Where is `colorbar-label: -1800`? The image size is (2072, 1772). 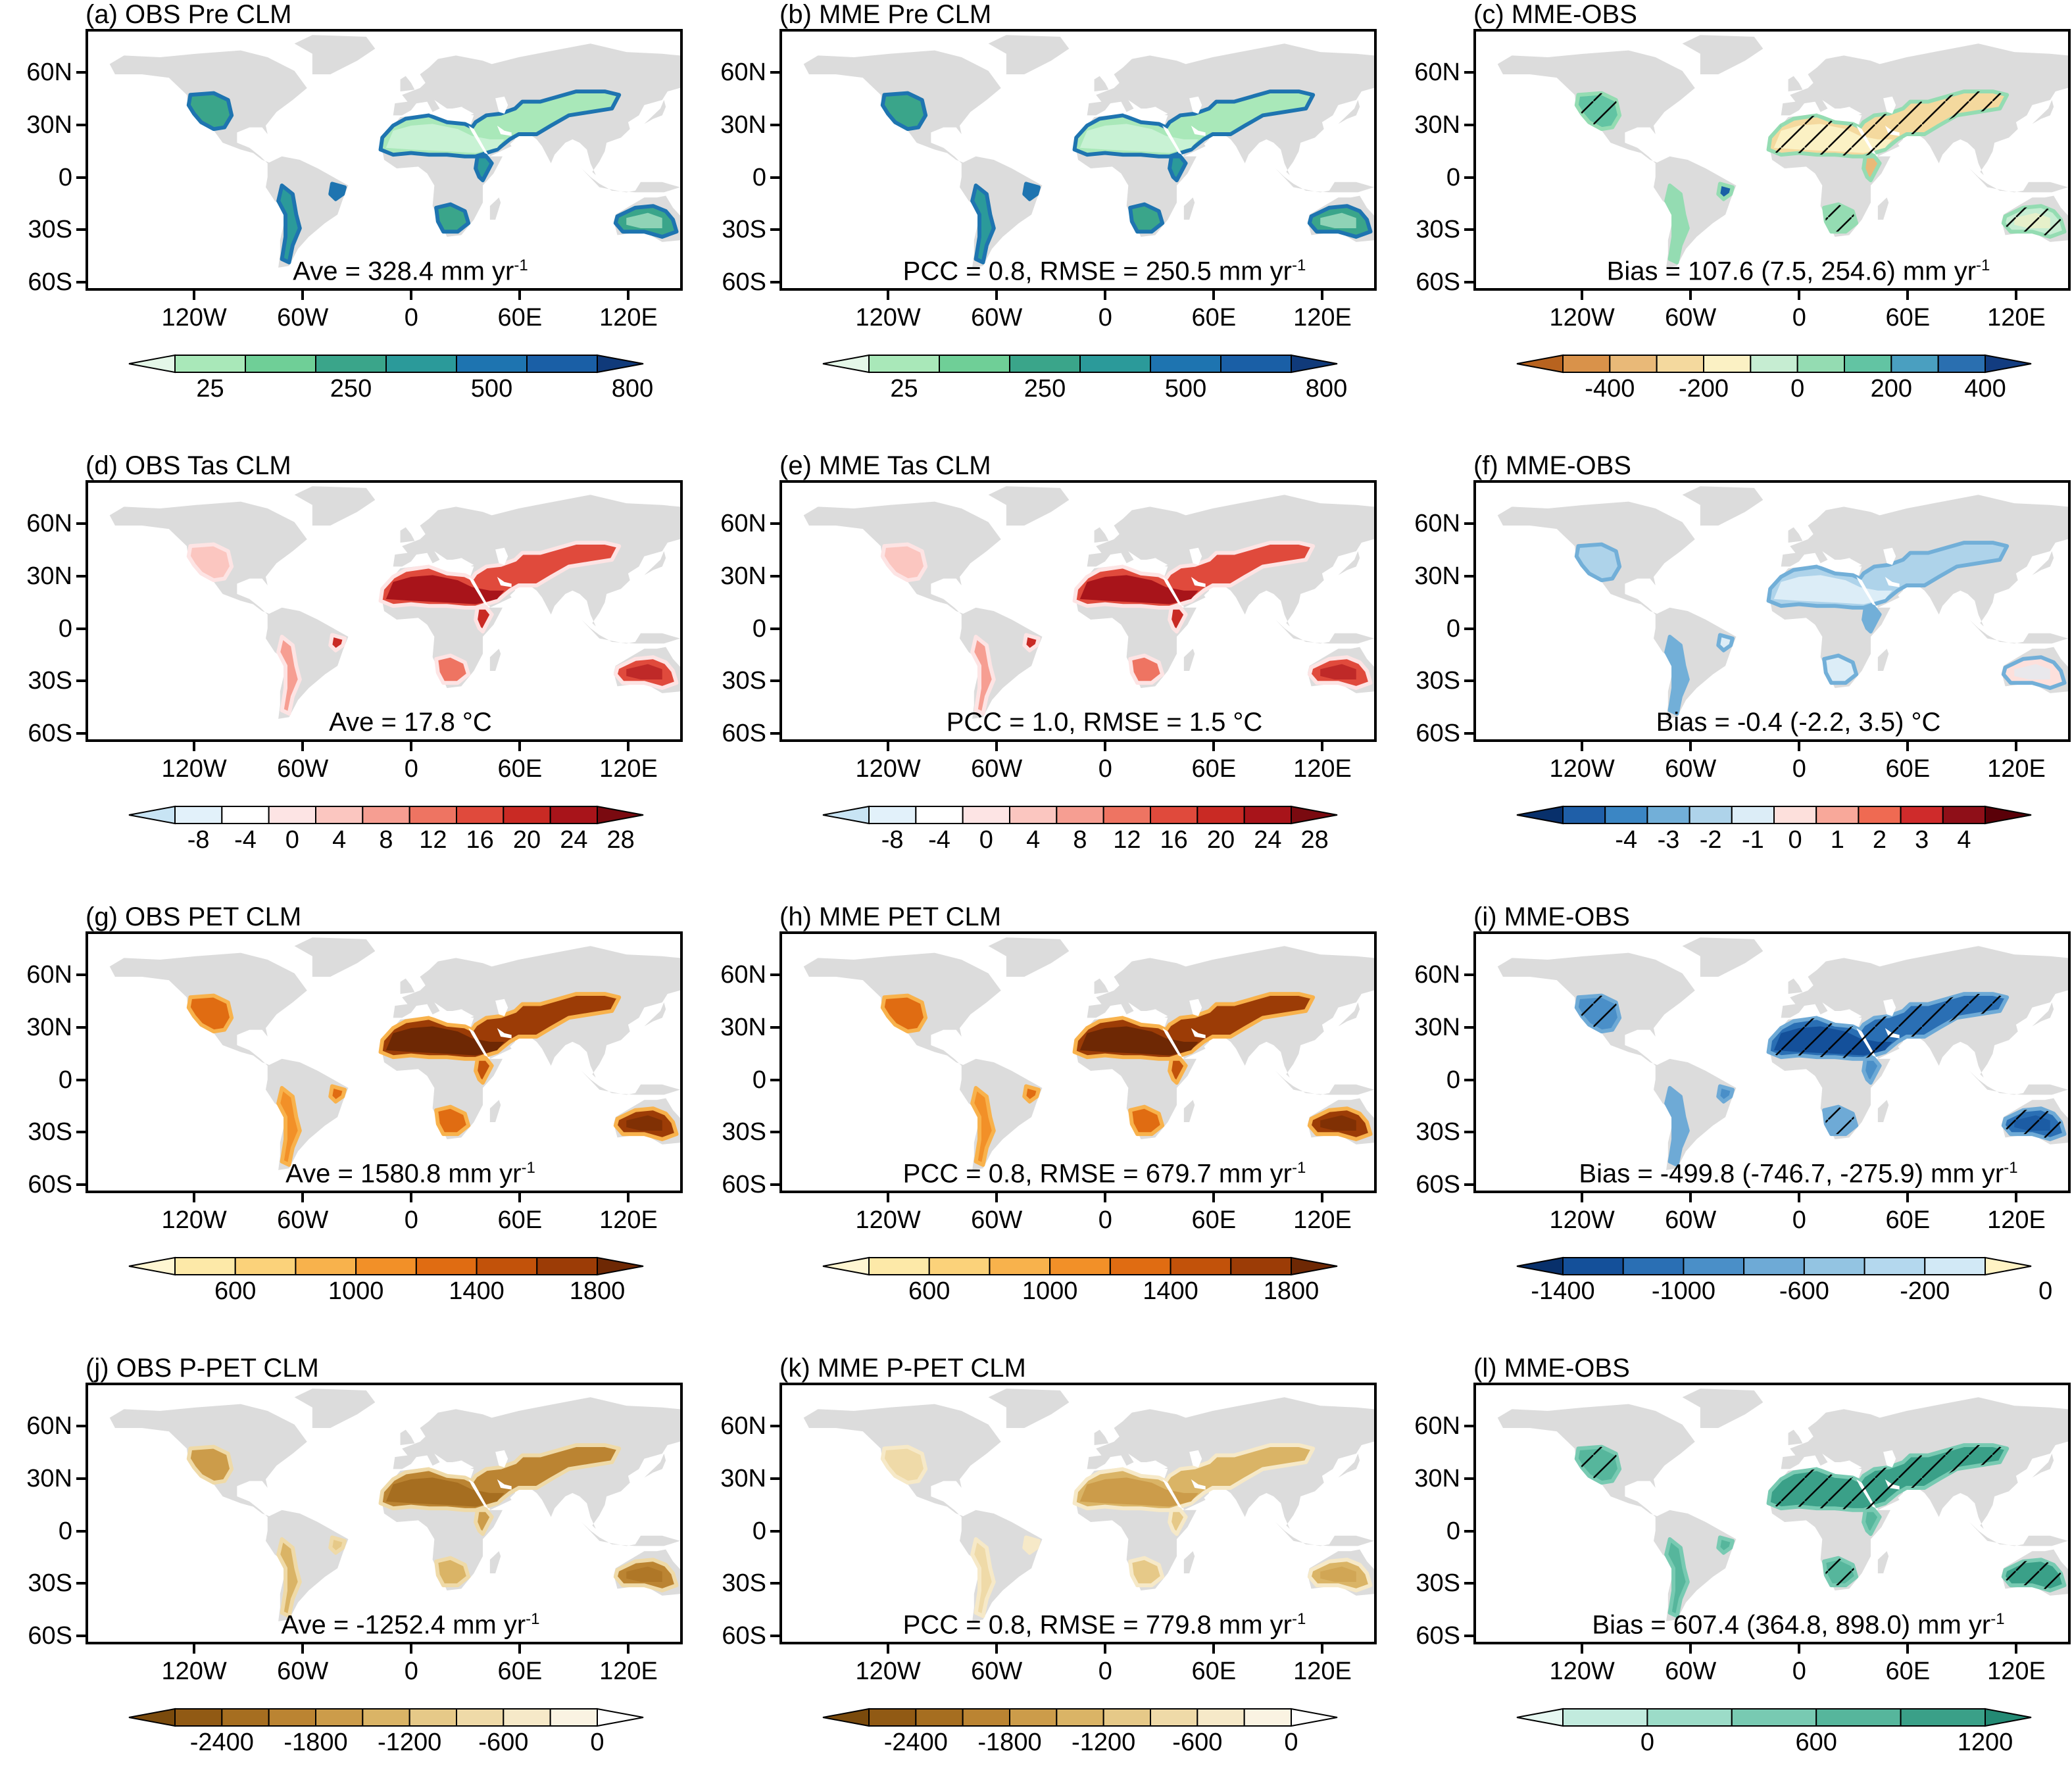
colorbar-label: -1800 is located at coordinates (1009, 1742).